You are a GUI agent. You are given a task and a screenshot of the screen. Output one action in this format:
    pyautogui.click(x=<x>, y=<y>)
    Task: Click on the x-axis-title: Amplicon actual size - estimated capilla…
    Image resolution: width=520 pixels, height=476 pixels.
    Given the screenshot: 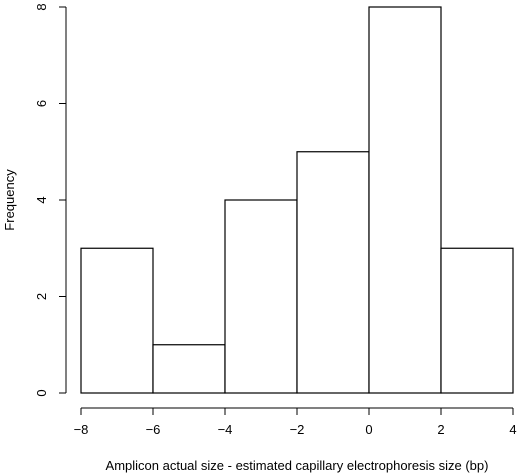 What is the action you would take?
    pyautogui.click(x=297, y=465)
    